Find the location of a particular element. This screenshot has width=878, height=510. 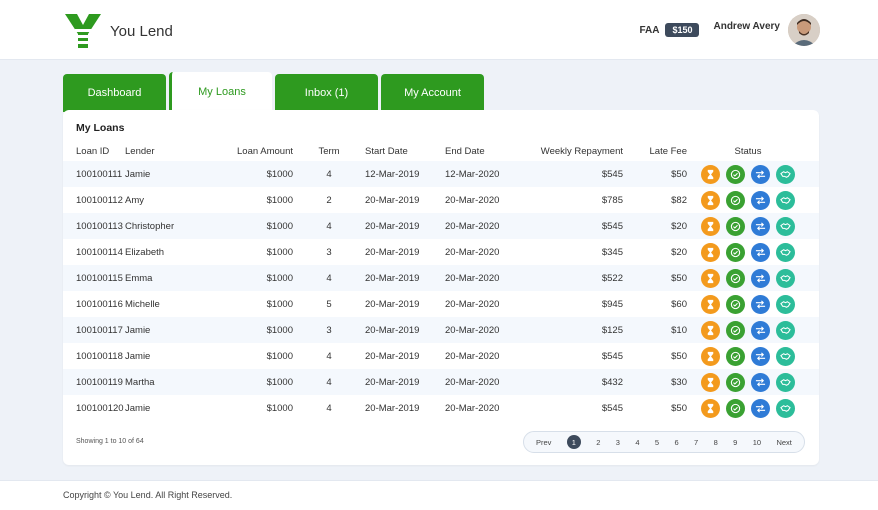

tab-dashboard: Dashboard is located at coordinates (114, 93).